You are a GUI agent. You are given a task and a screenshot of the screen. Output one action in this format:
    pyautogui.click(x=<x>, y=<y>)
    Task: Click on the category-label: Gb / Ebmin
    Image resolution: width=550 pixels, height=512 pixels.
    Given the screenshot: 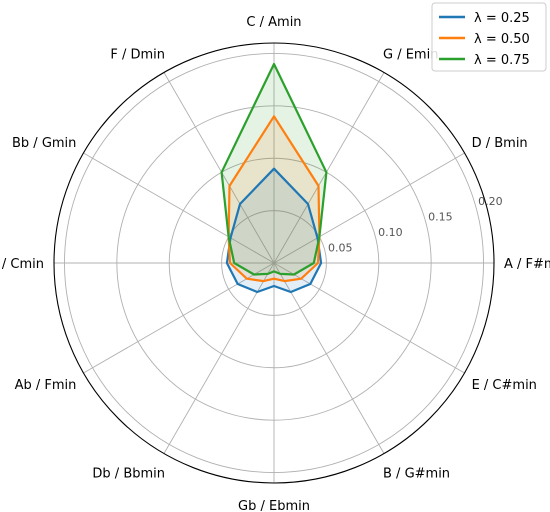 What is the action you would take?
    pyautogui.click(x=274, y=505)
    